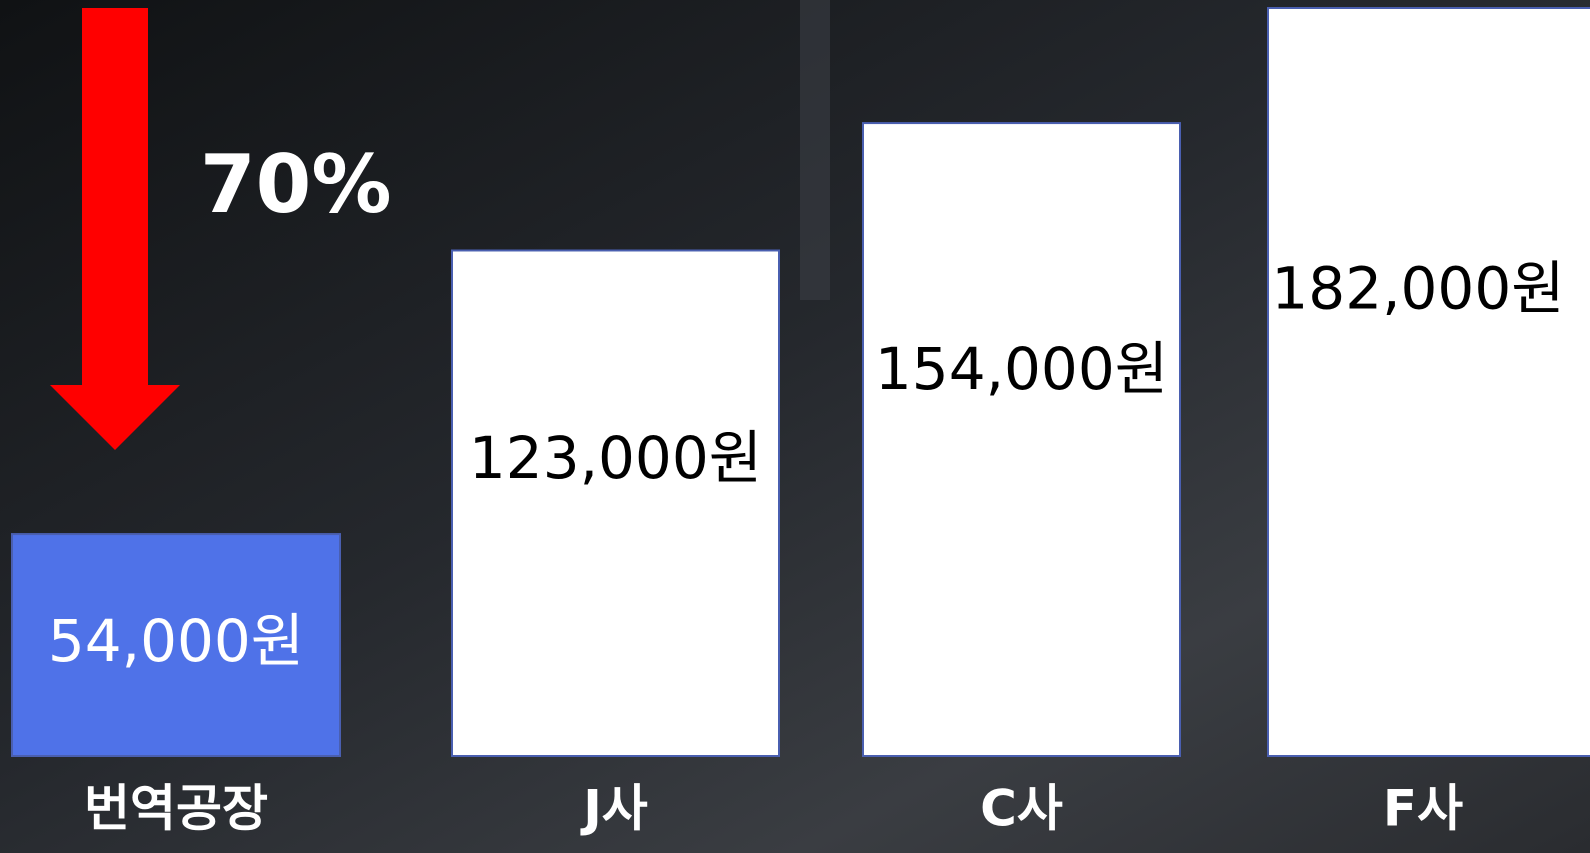 The height and width of the screenshot is (853, 1590). Describe the element at coordinates (614, 809) in the screenshot. I see `x-tick-label: J사` at that location.